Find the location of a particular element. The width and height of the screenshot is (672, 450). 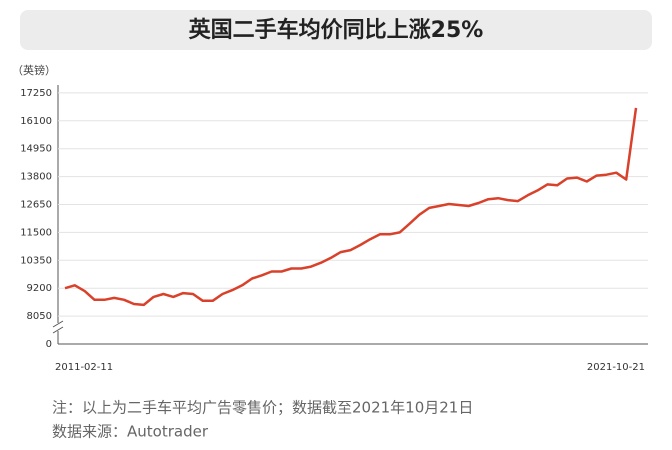

y-axis-label: （英镑） is located at coordinates (34, 70).